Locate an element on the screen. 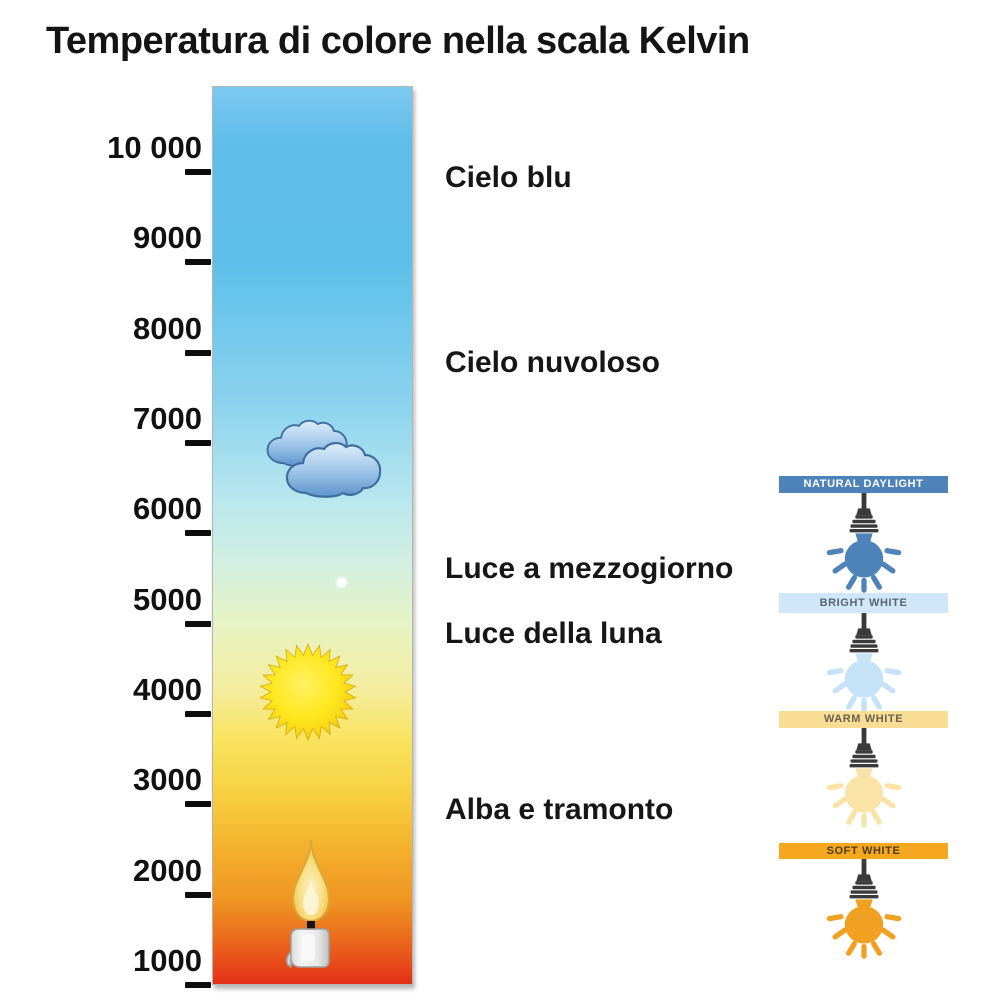 This screenshot has width=1000, height=1000. tick-label: 2000 is located at coordinates (167, 870).